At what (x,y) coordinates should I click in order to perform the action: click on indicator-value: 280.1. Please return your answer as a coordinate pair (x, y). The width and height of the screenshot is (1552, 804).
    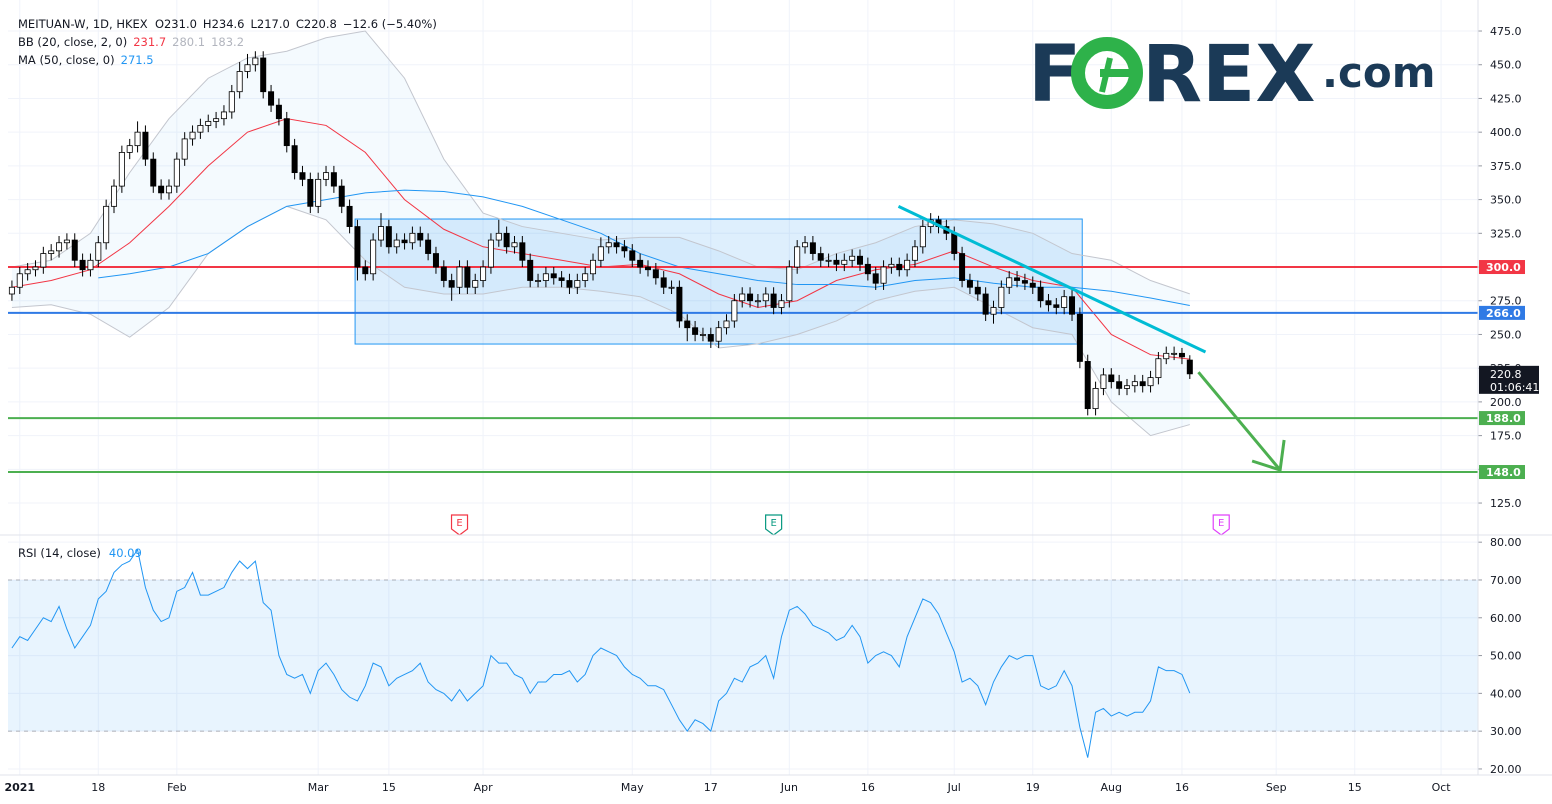
    Looking at the image, I should click on (188, 42).